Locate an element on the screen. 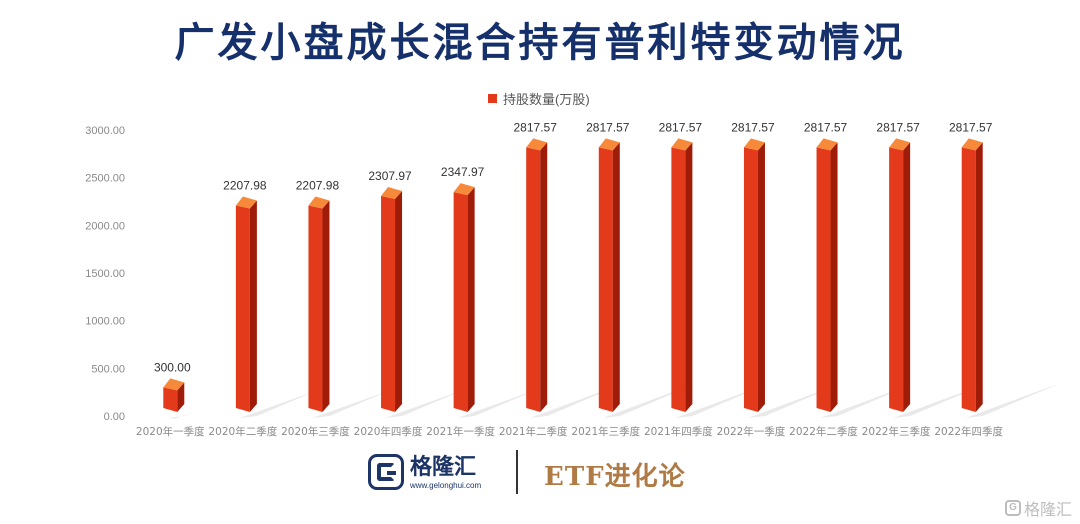 This screenshot has height=524, width=1080. y-tick-label: 500.00 is located at coordinates (108, 369).